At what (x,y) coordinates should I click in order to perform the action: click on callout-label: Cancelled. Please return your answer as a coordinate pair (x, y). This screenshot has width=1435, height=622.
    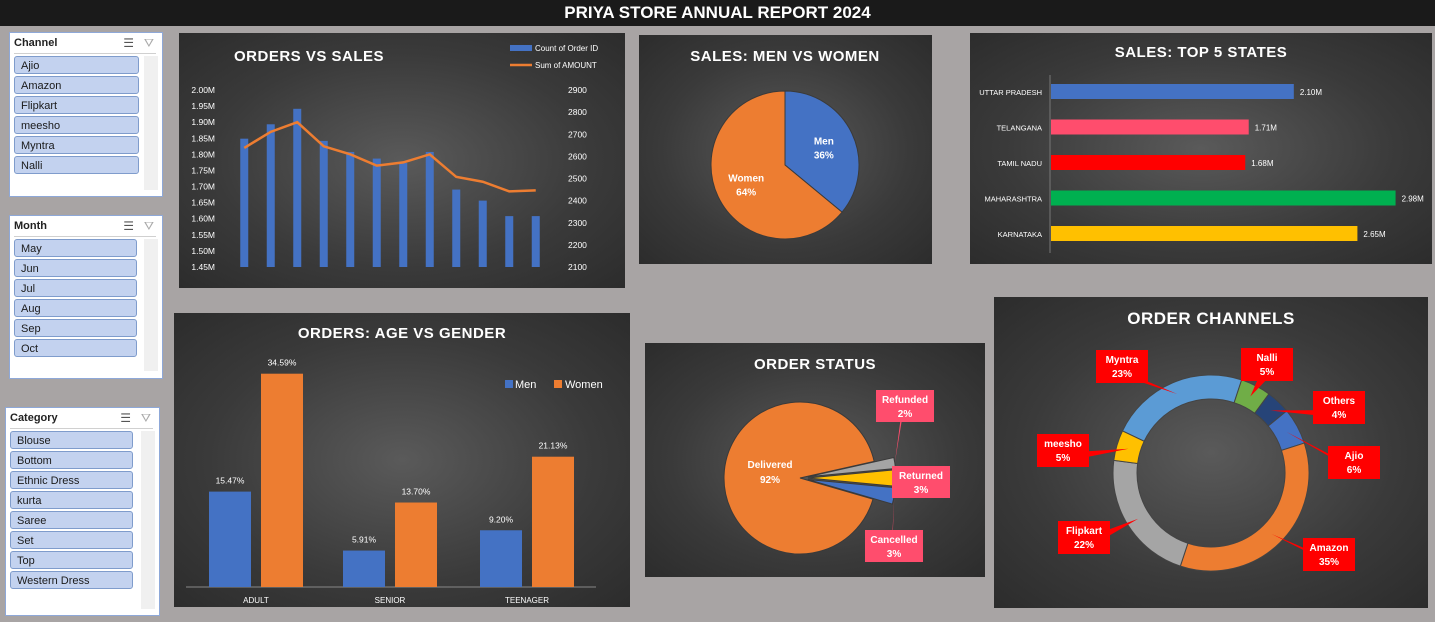
    Looking at the image, I should click on (893, 540).